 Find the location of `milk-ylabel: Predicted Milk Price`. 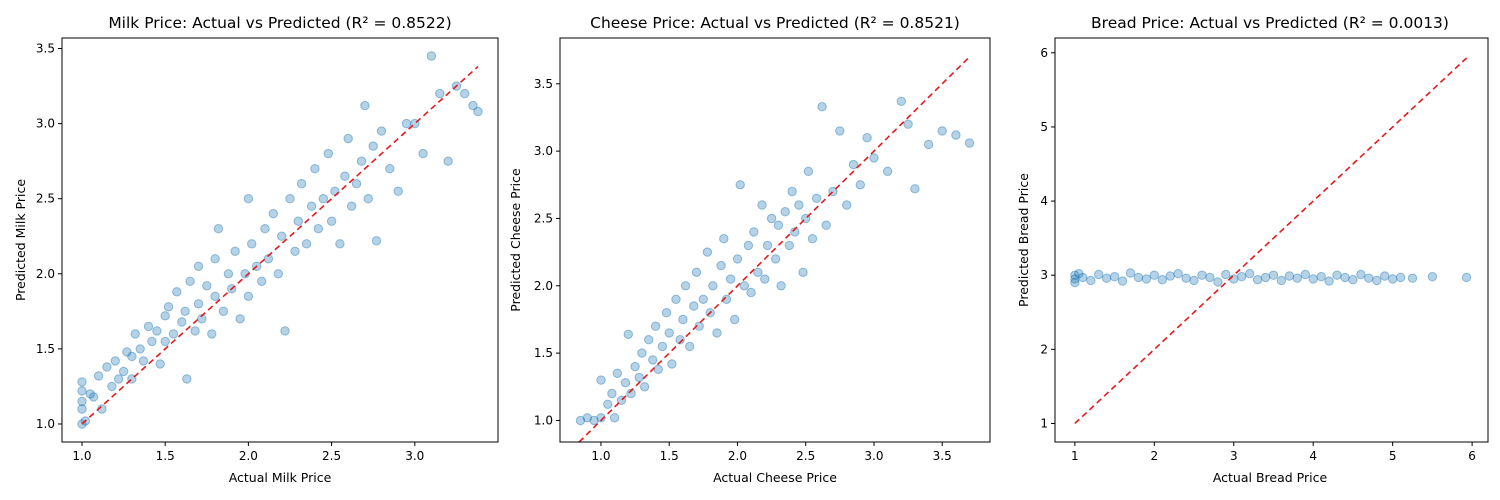

milk-ylabel: Predicted Milk Price is located at coordinates (20, 240).